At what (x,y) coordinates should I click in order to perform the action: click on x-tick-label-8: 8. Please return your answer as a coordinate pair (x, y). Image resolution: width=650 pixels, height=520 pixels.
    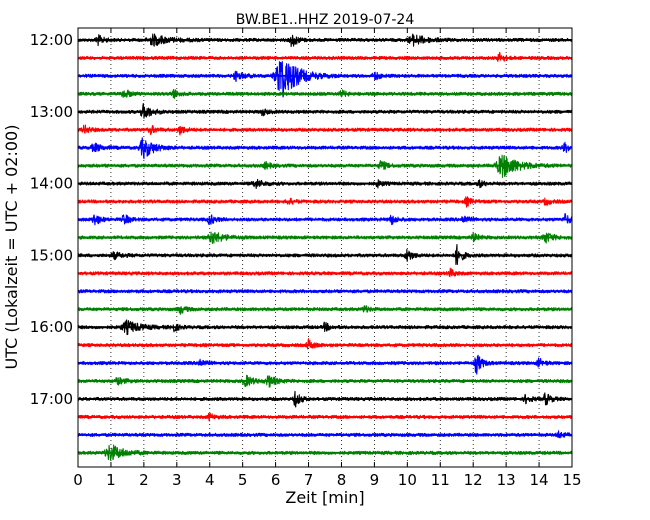
    Looking at the image, I should click on (342, 480).